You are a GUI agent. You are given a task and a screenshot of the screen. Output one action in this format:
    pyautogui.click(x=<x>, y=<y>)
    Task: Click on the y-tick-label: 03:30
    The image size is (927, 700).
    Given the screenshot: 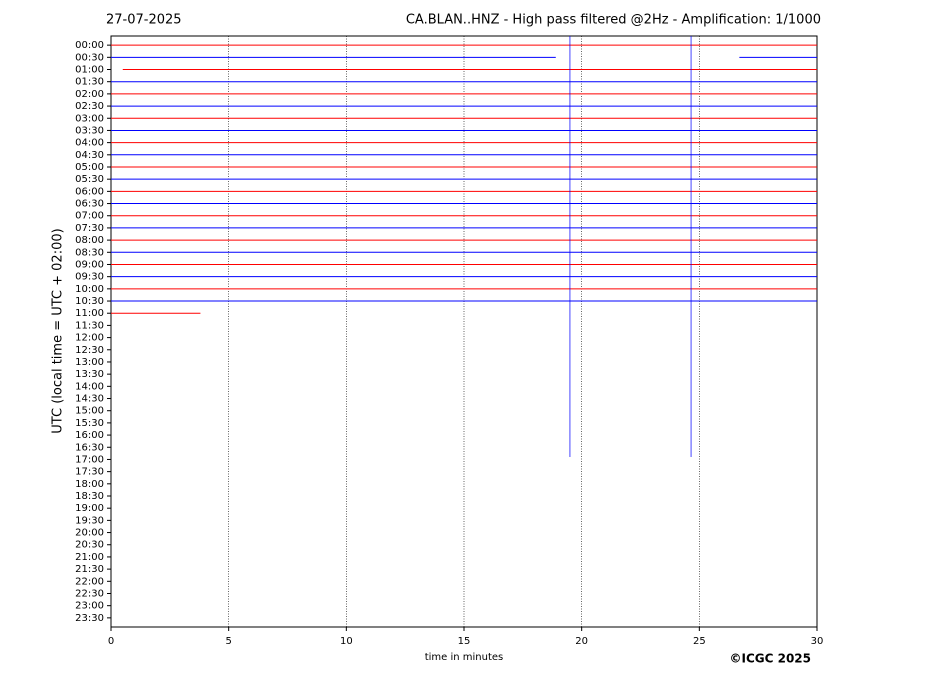 What is the action you would take?
    pyautogui.click(x=89, y=130)
    